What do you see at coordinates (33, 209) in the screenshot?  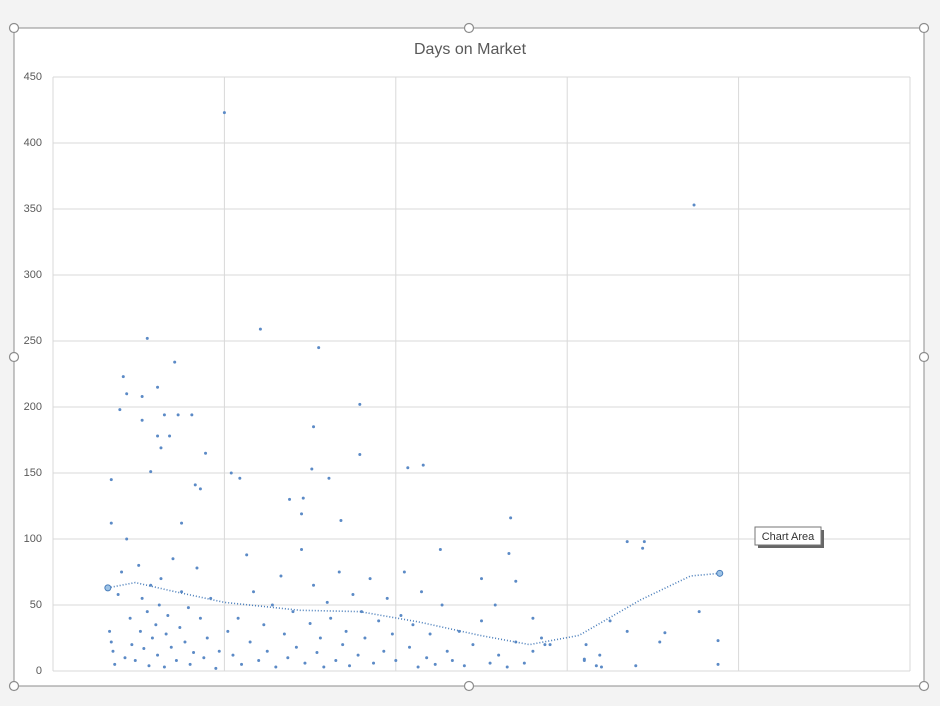 I see `y-tick-label: 350` at bounding box center [33, 209].